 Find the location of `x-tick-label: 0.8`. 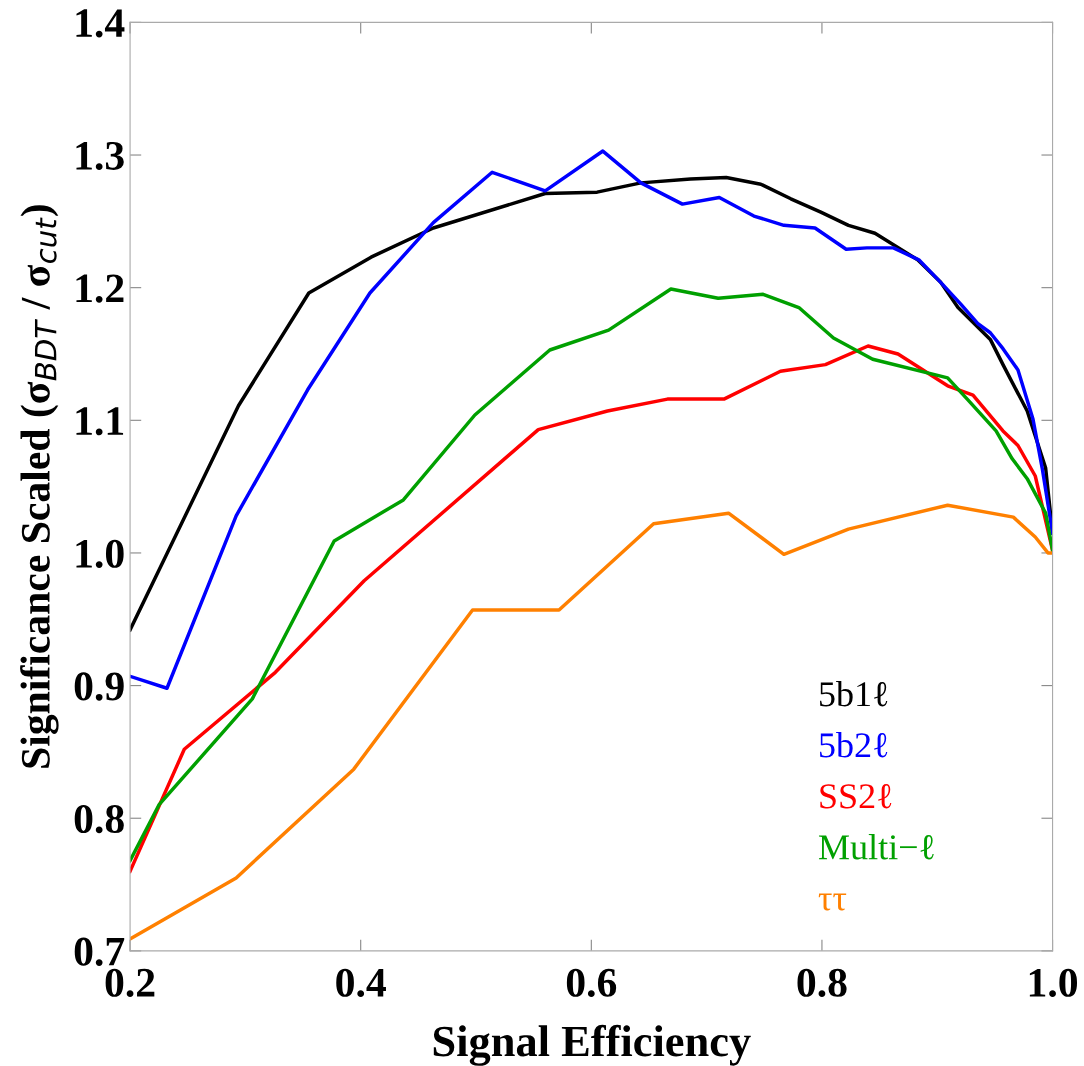

x-tick-label: 0.8 is located at coordinates (822, 983).